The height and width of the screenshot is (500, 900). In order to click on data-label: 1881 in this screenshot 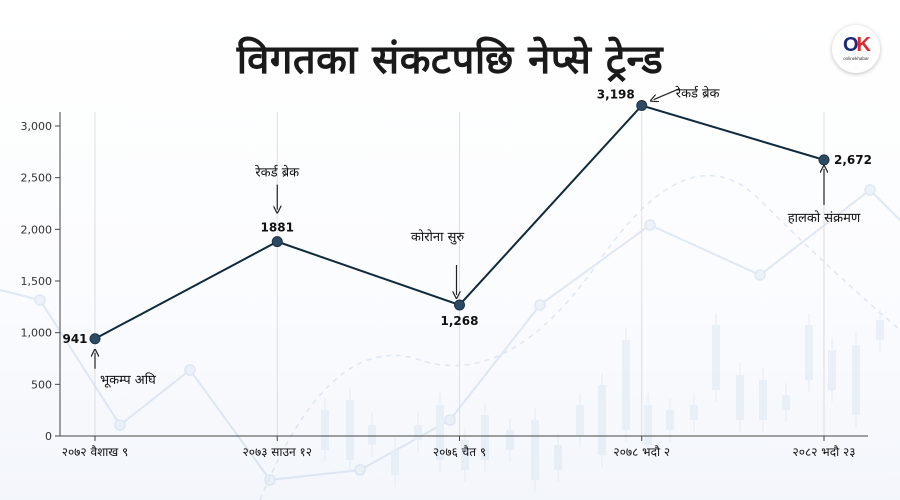, I will do `click(277, 228)`.